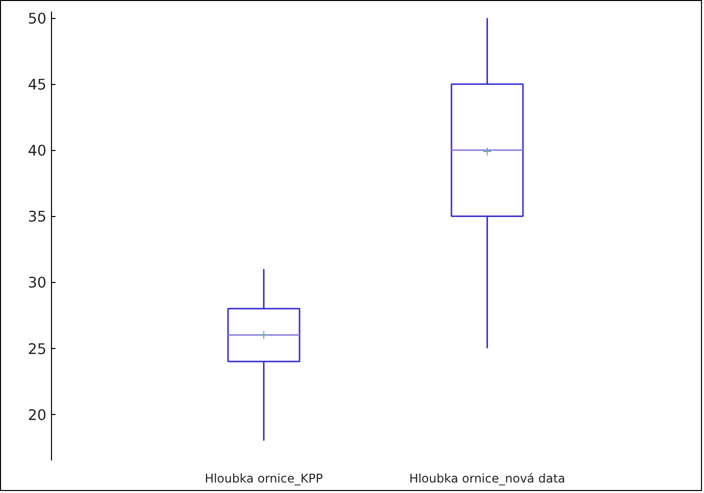 The height and width of the screenshot is (493, 704). What do you see at coordinates (37, 19) in the screenshot?
I see `y-tick-label: 50` at bounding box center [37, 19].